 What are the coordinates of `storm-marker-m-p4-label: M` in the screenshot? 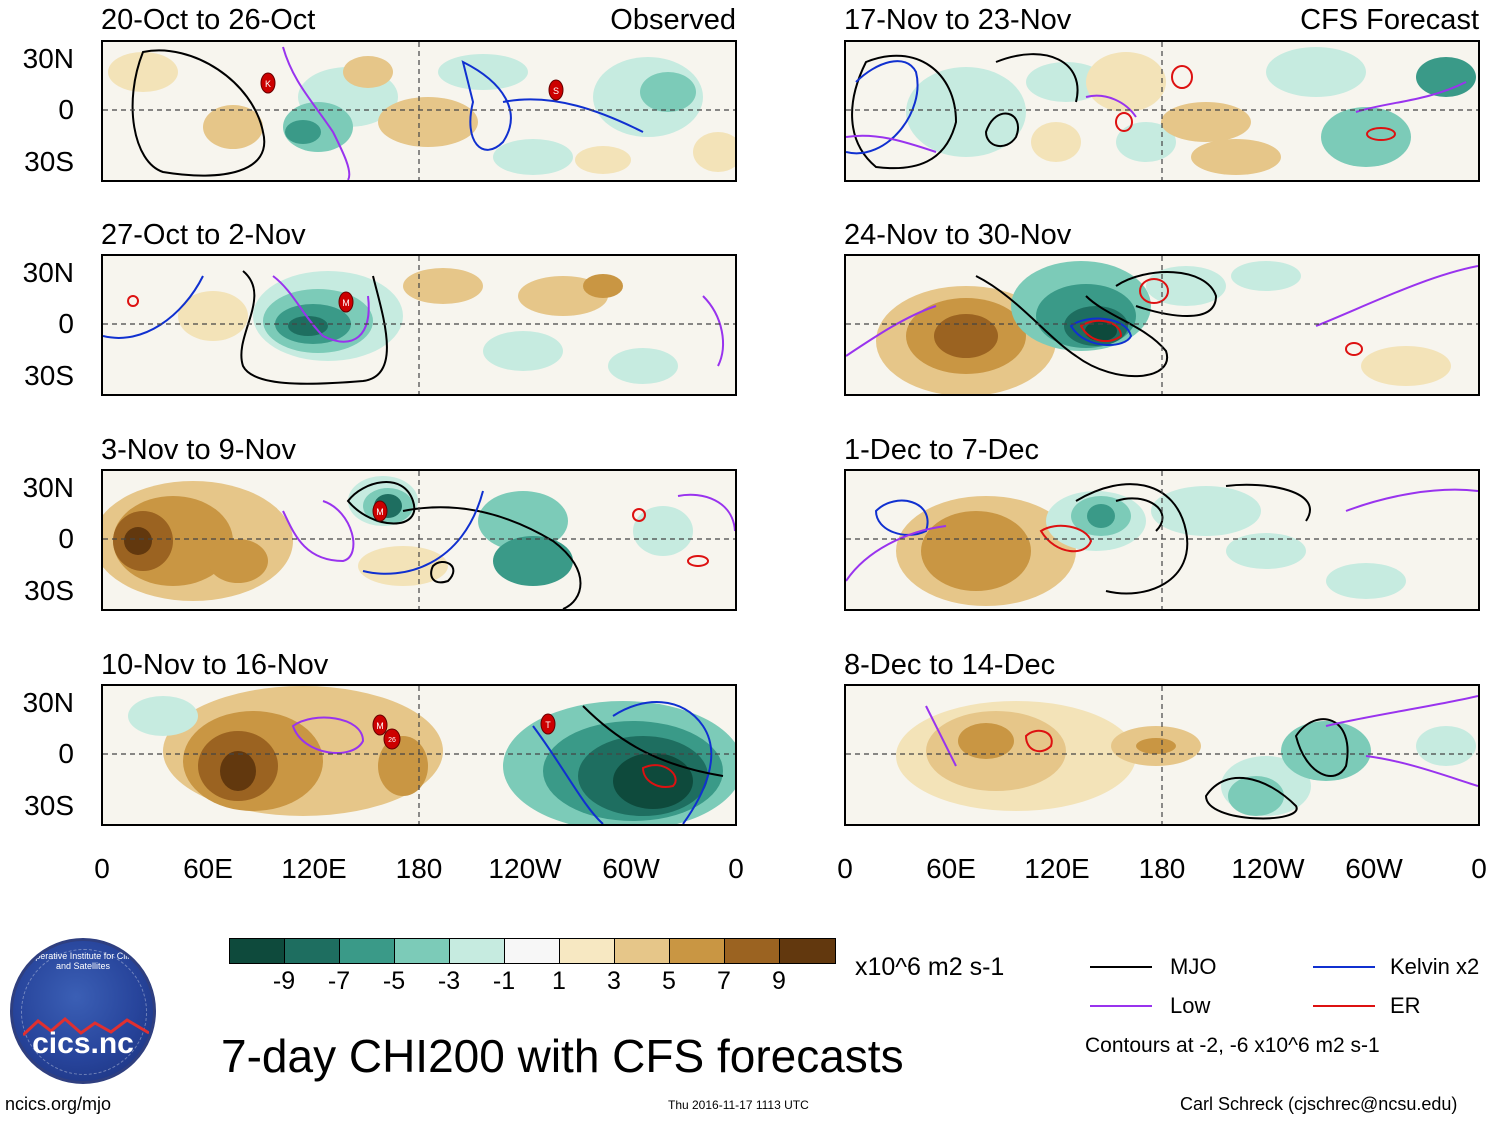 It's located at (380, 726).